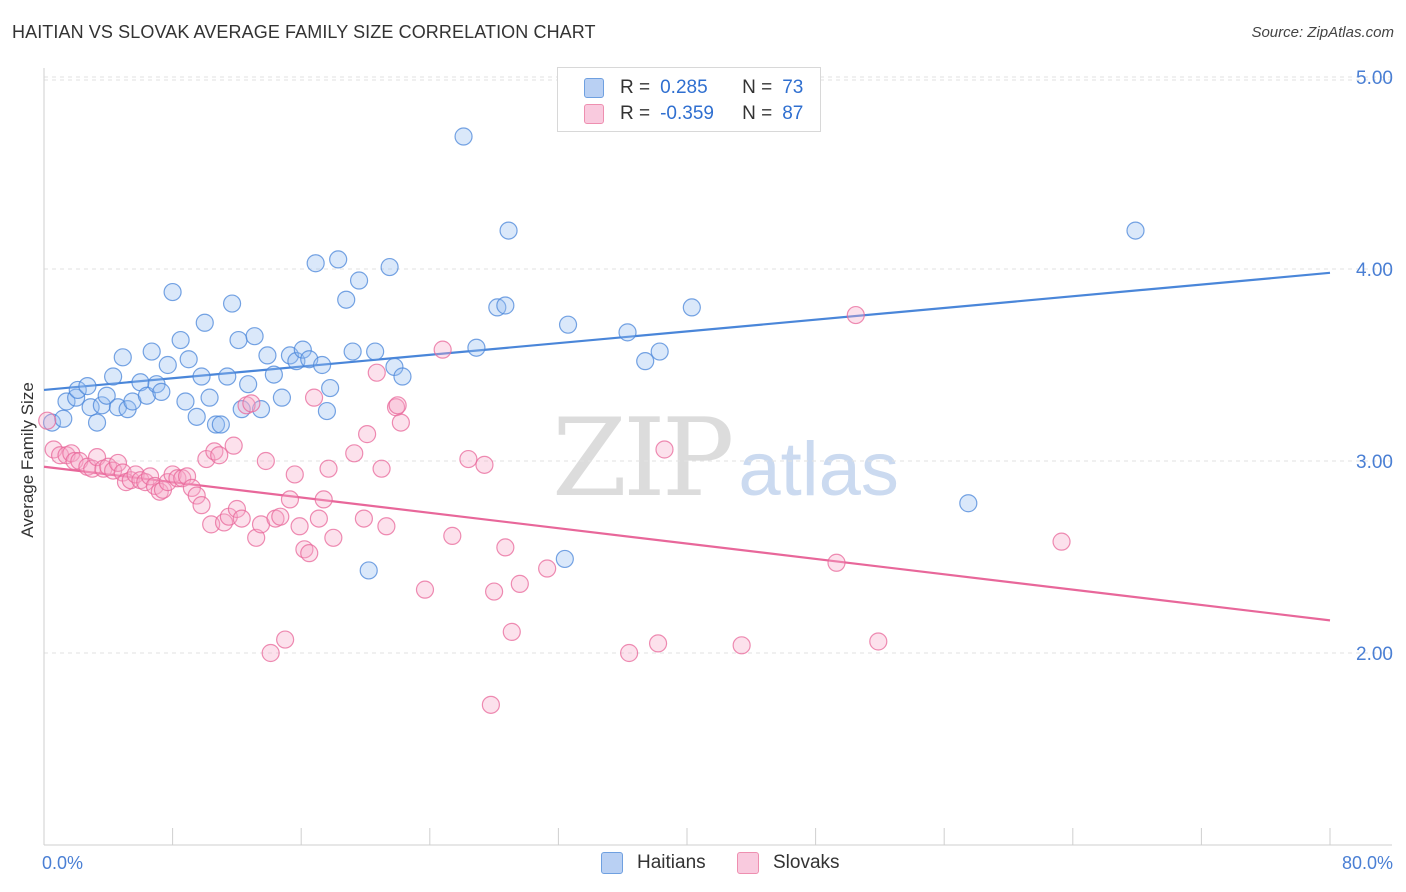 This screenshot has width=1406, height=892. Describe the element at coordinates (687, 113) in the screenshot. I see `legend-r-value: -0.359` at that location.